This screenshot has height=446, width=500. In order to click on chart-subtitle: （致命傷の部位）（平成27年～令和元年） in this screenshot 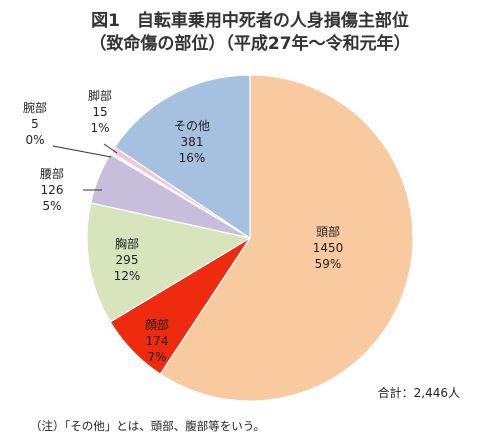, I will do `click(250, 44)`.